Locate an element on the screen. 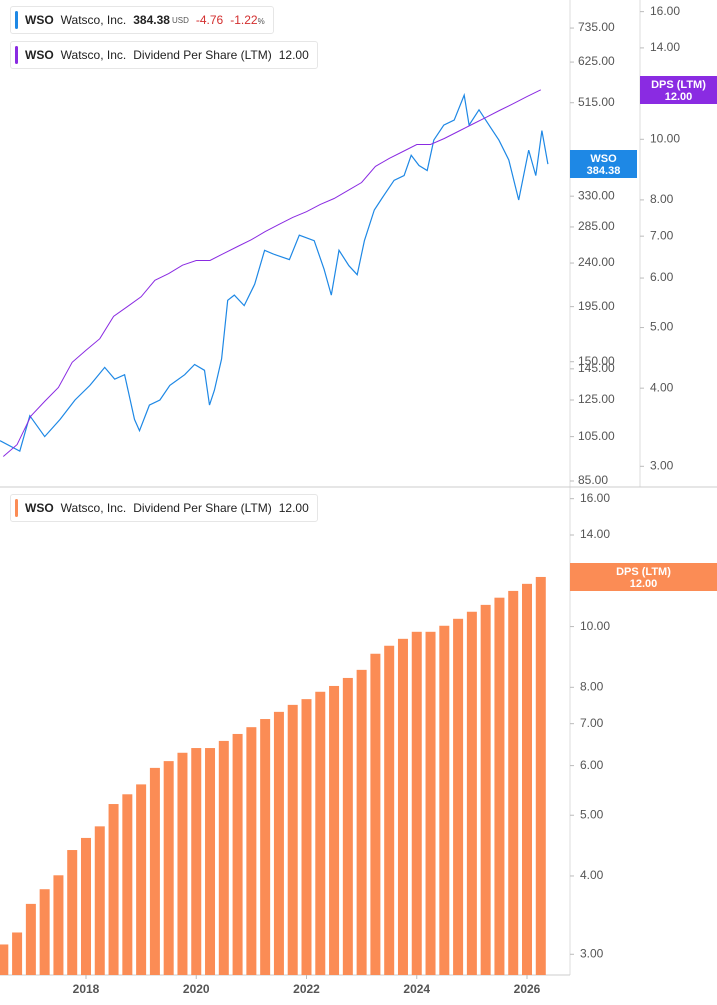  dps-badge: DPS (LTM) 12.00 is located at coordinates (643, 576).